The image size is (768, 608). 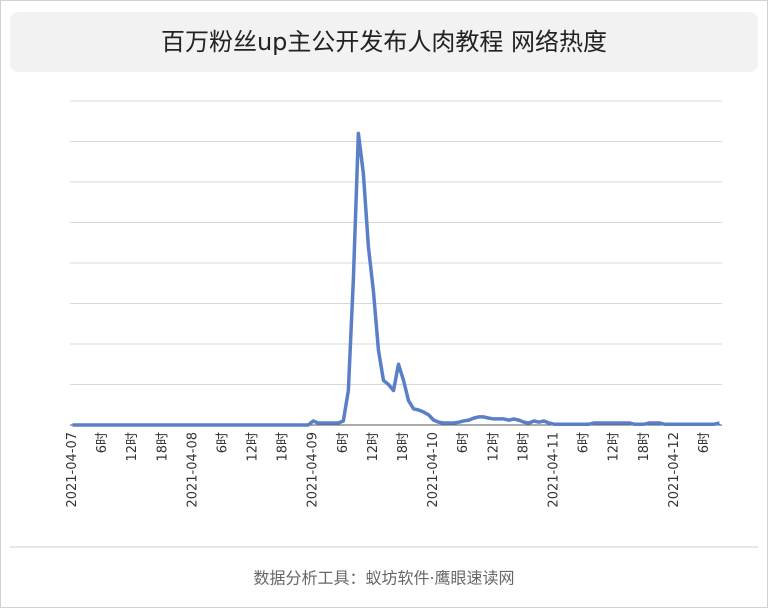 What do you see at coordinates (553, 470) in the screenshot?
I see `x-tick-label: 2021-04-11` at bounding box center [553, 470].